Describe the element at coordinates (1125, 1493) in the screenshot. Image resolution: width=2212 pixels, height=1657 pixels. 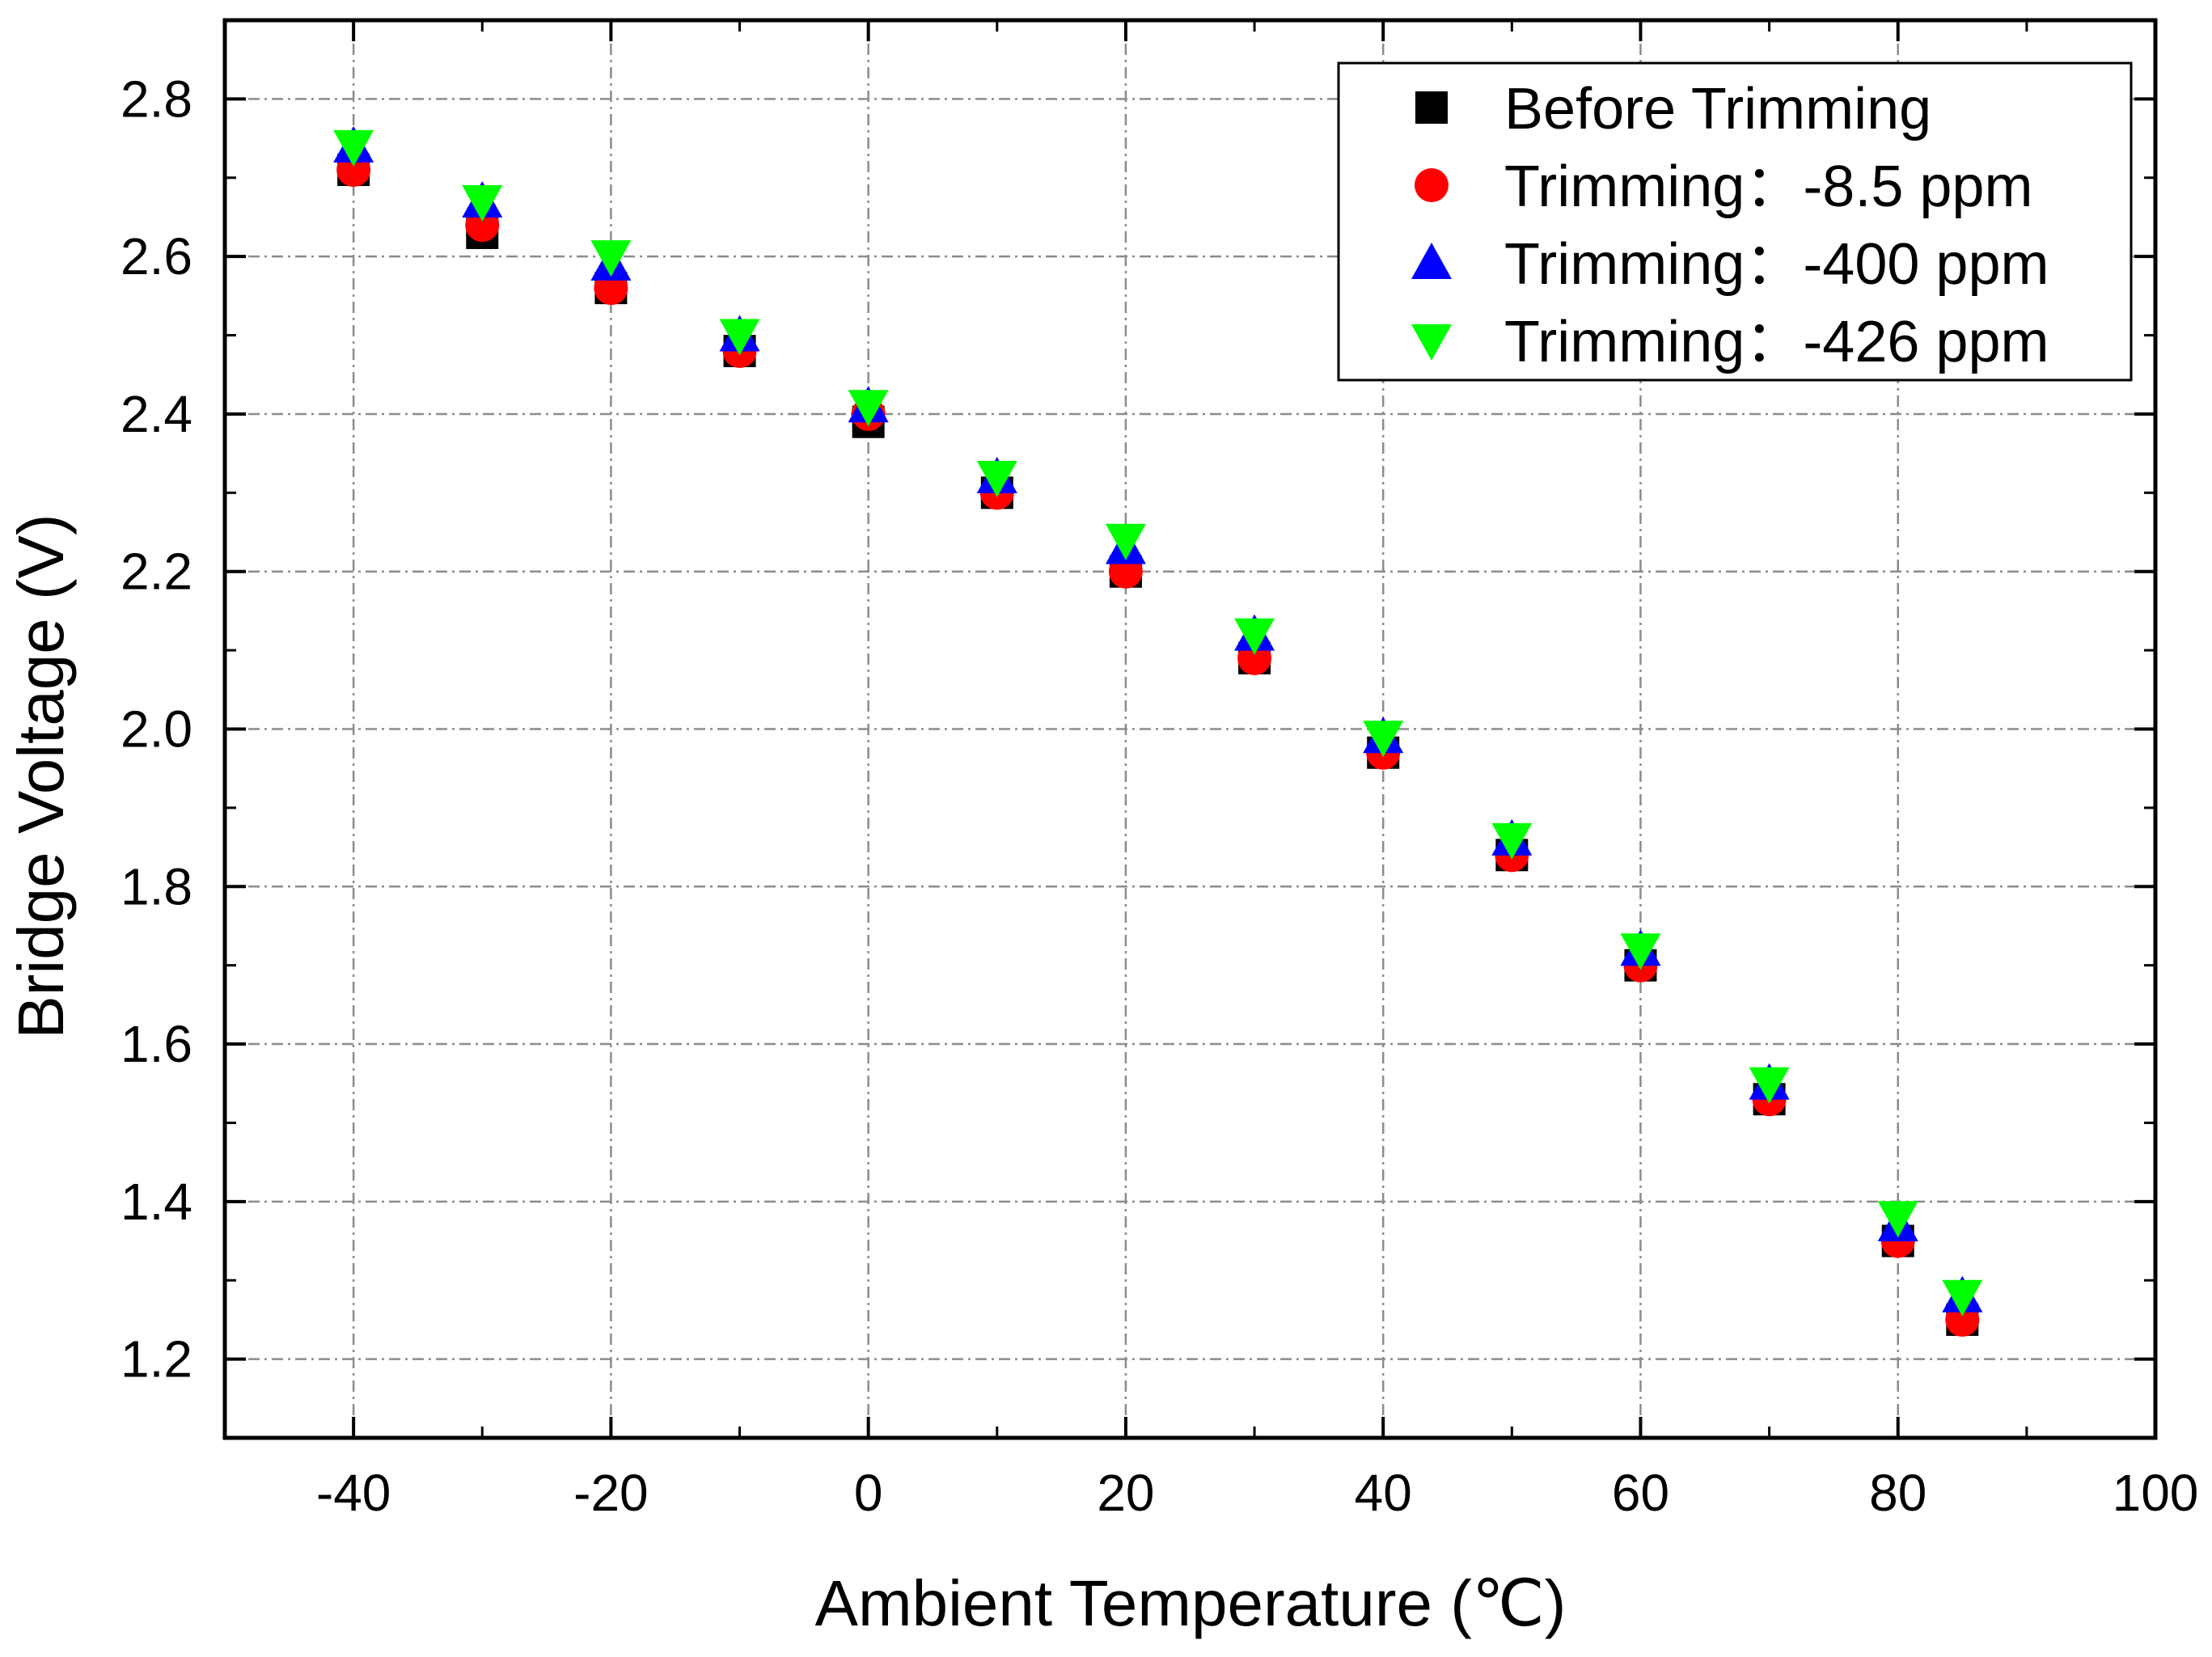
I see `x-tick-label: 20` at that location.